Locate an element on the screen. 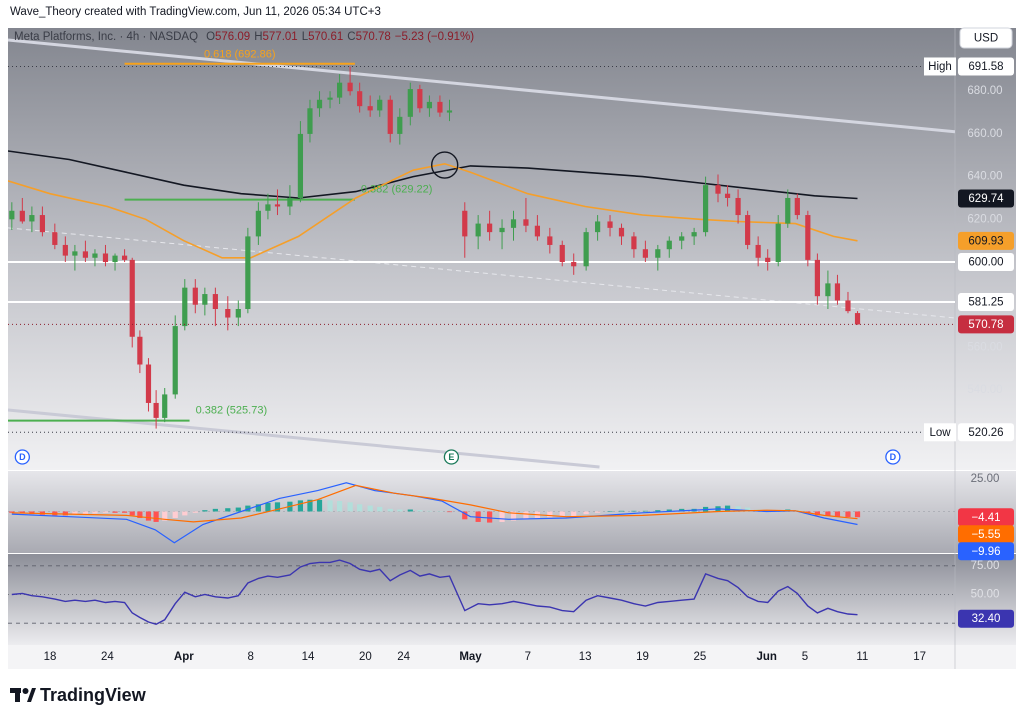  x-tick-label: 13 is located at coordinates (585, 657).